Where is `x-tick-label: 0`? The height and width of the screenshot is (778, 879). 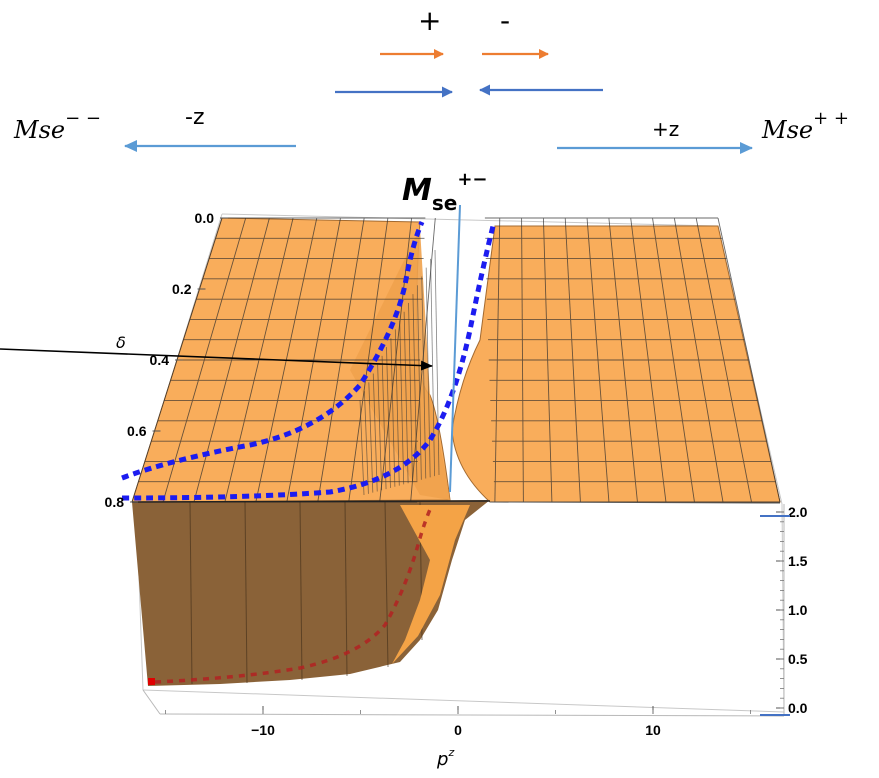
x-tick-label: 0 is located at coordinates (458, 730).